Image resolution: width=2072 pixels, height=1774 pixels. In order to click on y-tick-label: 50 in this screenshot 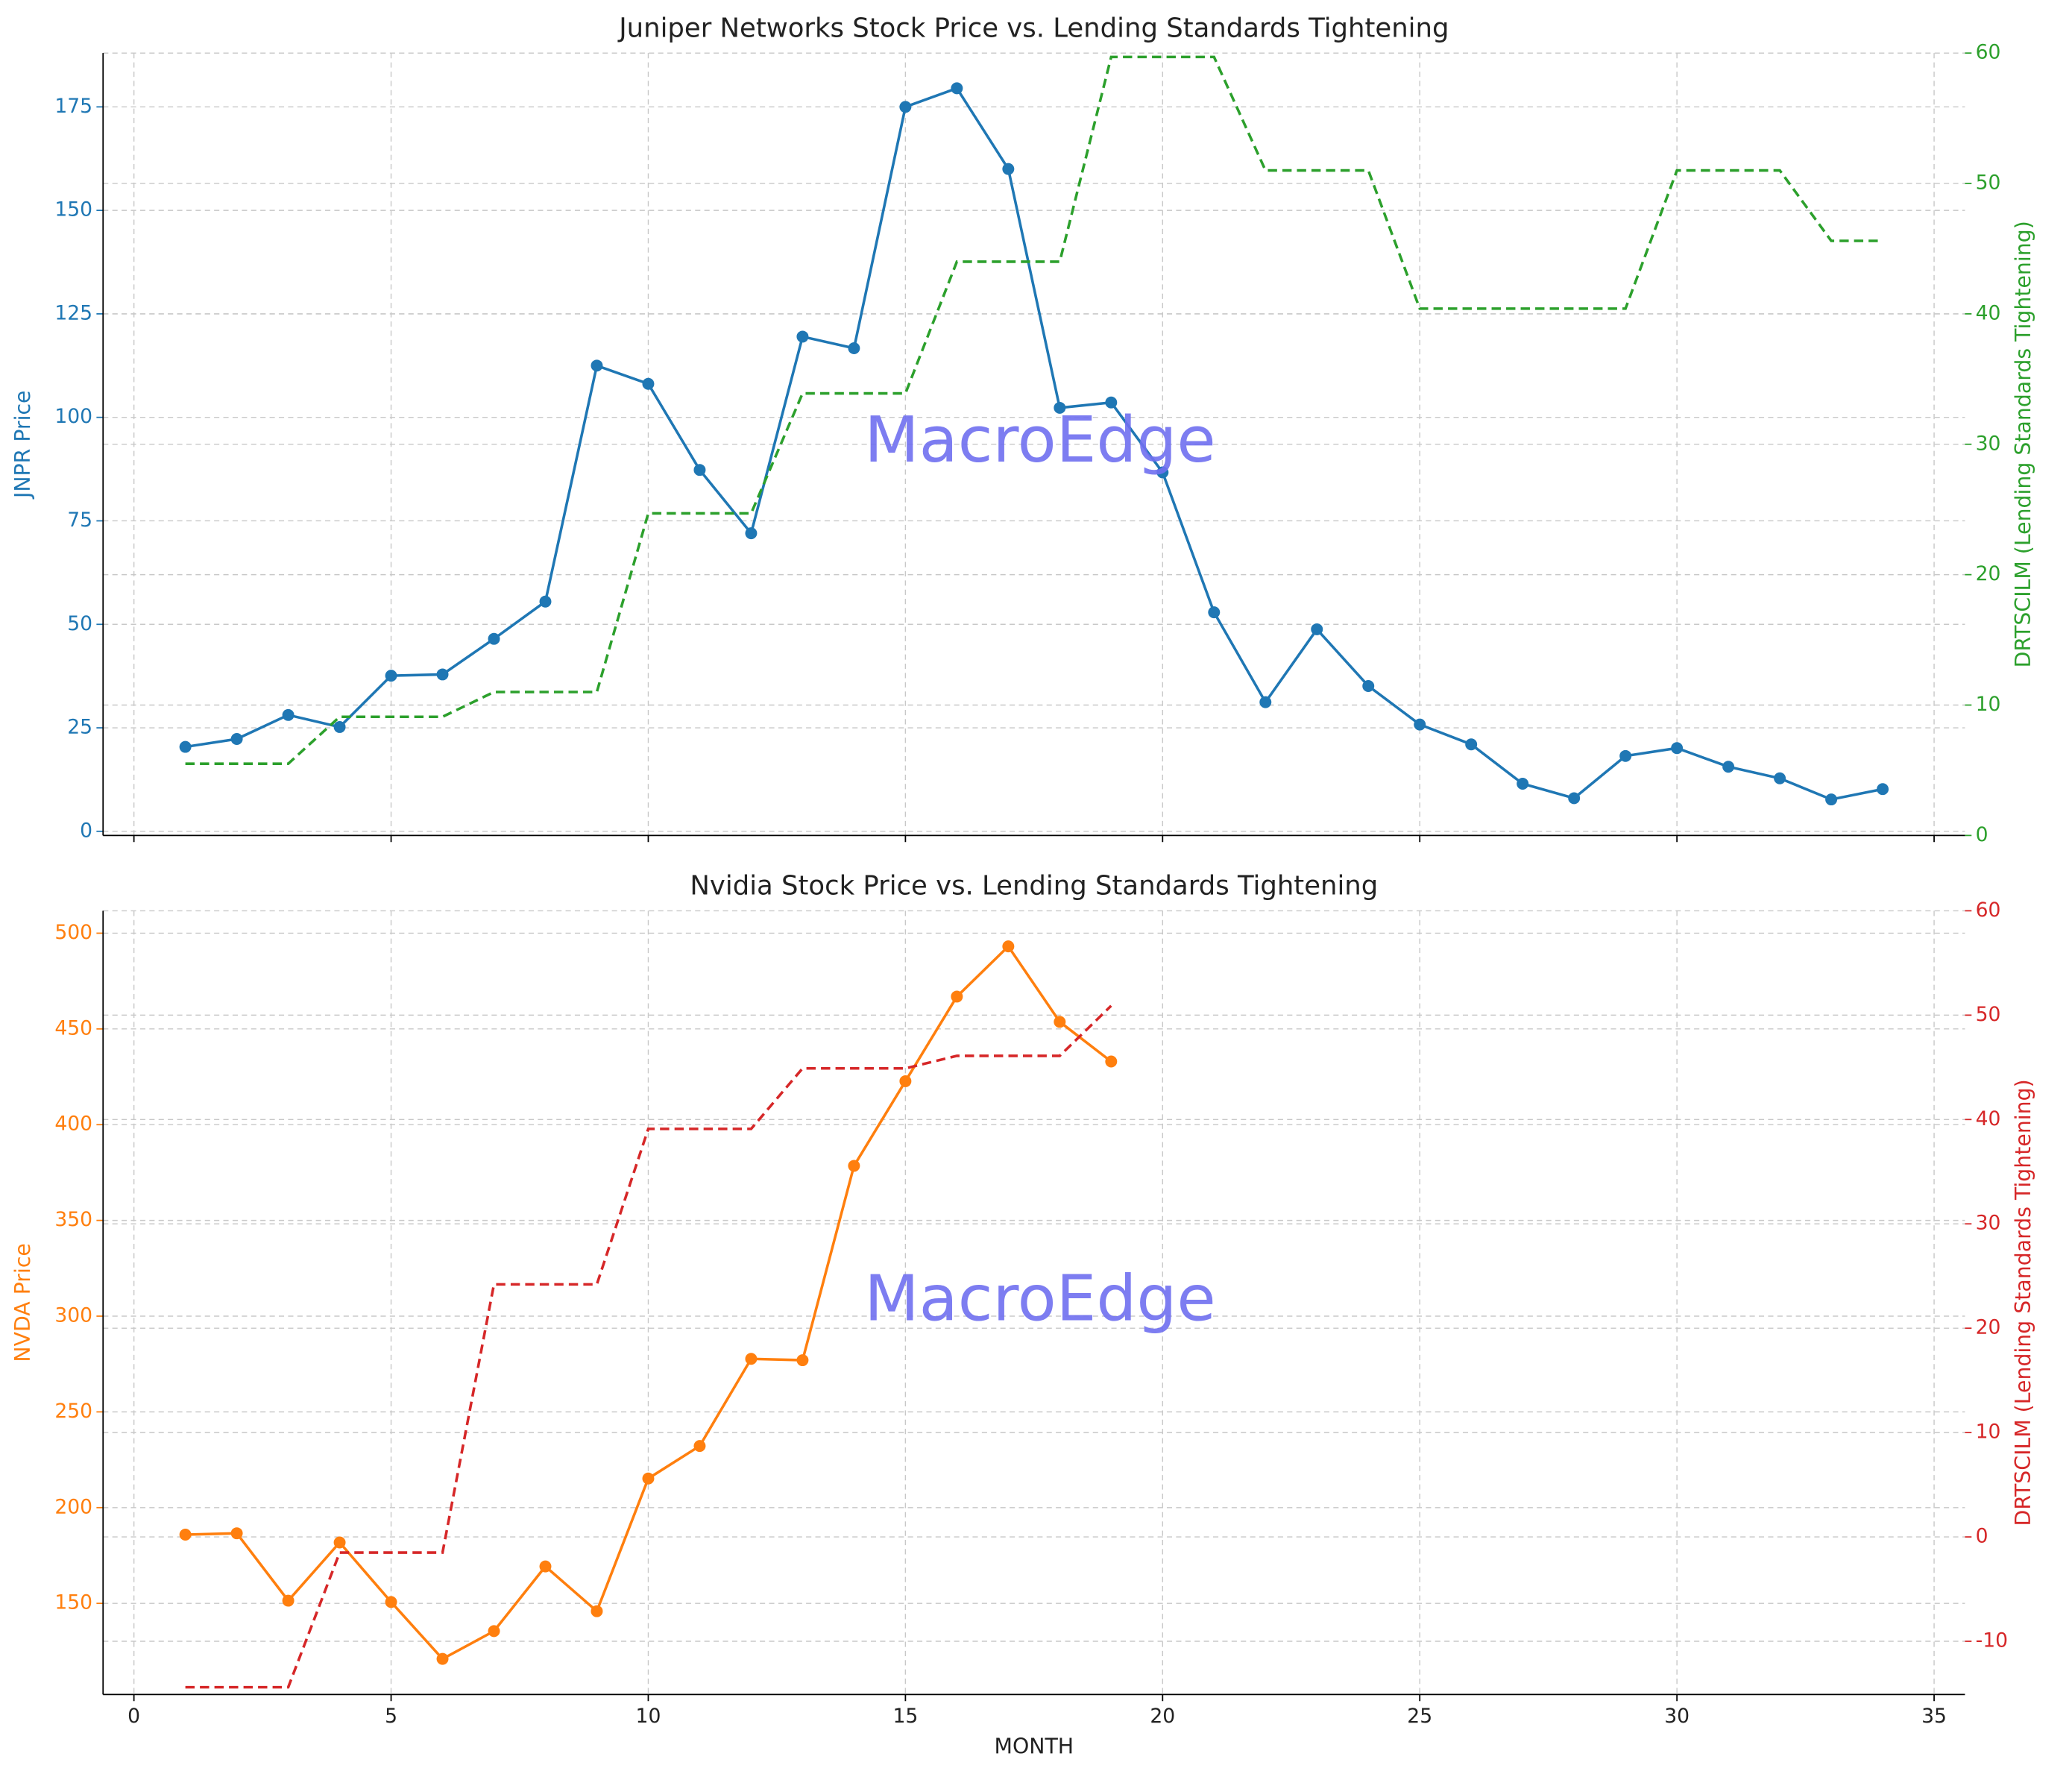, I will do `click(79, 623)`.